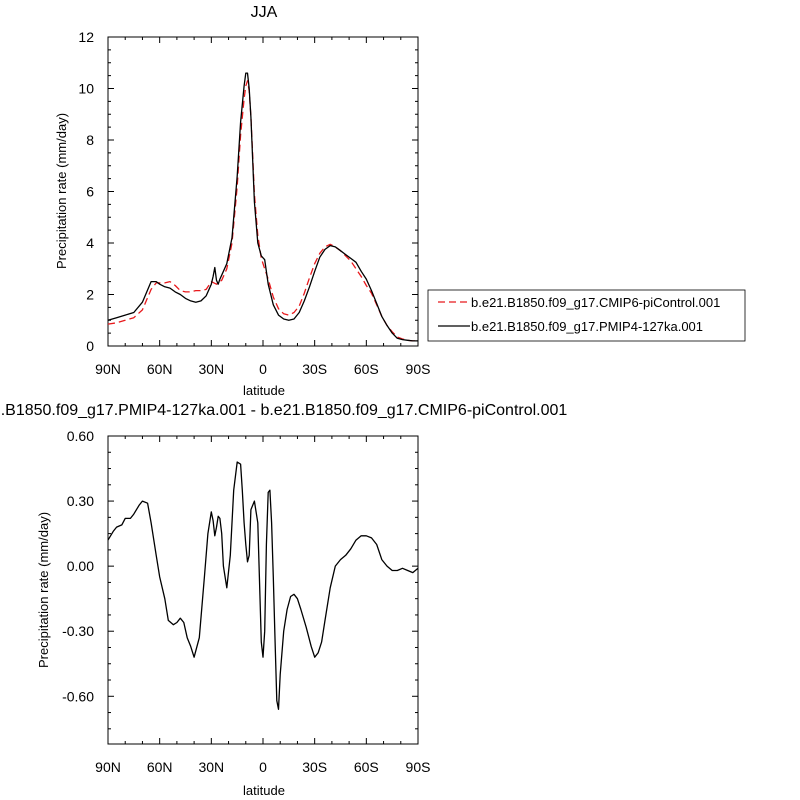 This screenshot has width=800, height=800. I want to click on y-tick-label: 0, so click(90, 346).